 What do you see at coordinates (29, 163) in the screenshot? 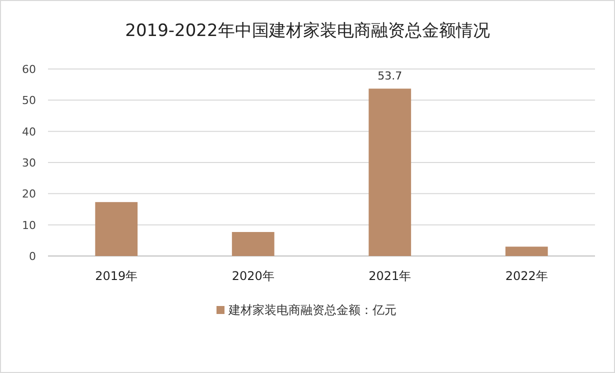
I see `y-tick-label: 30` at bounding box center [29, 163].